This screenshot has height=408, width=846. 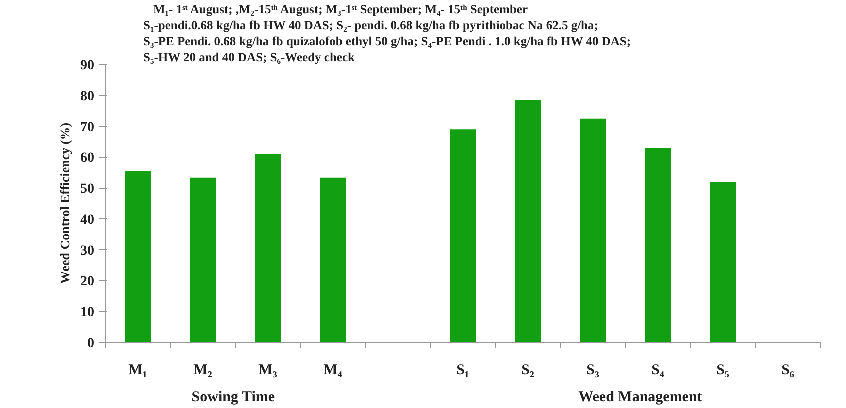 I want to click on x-tick-label: M₃, so click(x=268, y=370).